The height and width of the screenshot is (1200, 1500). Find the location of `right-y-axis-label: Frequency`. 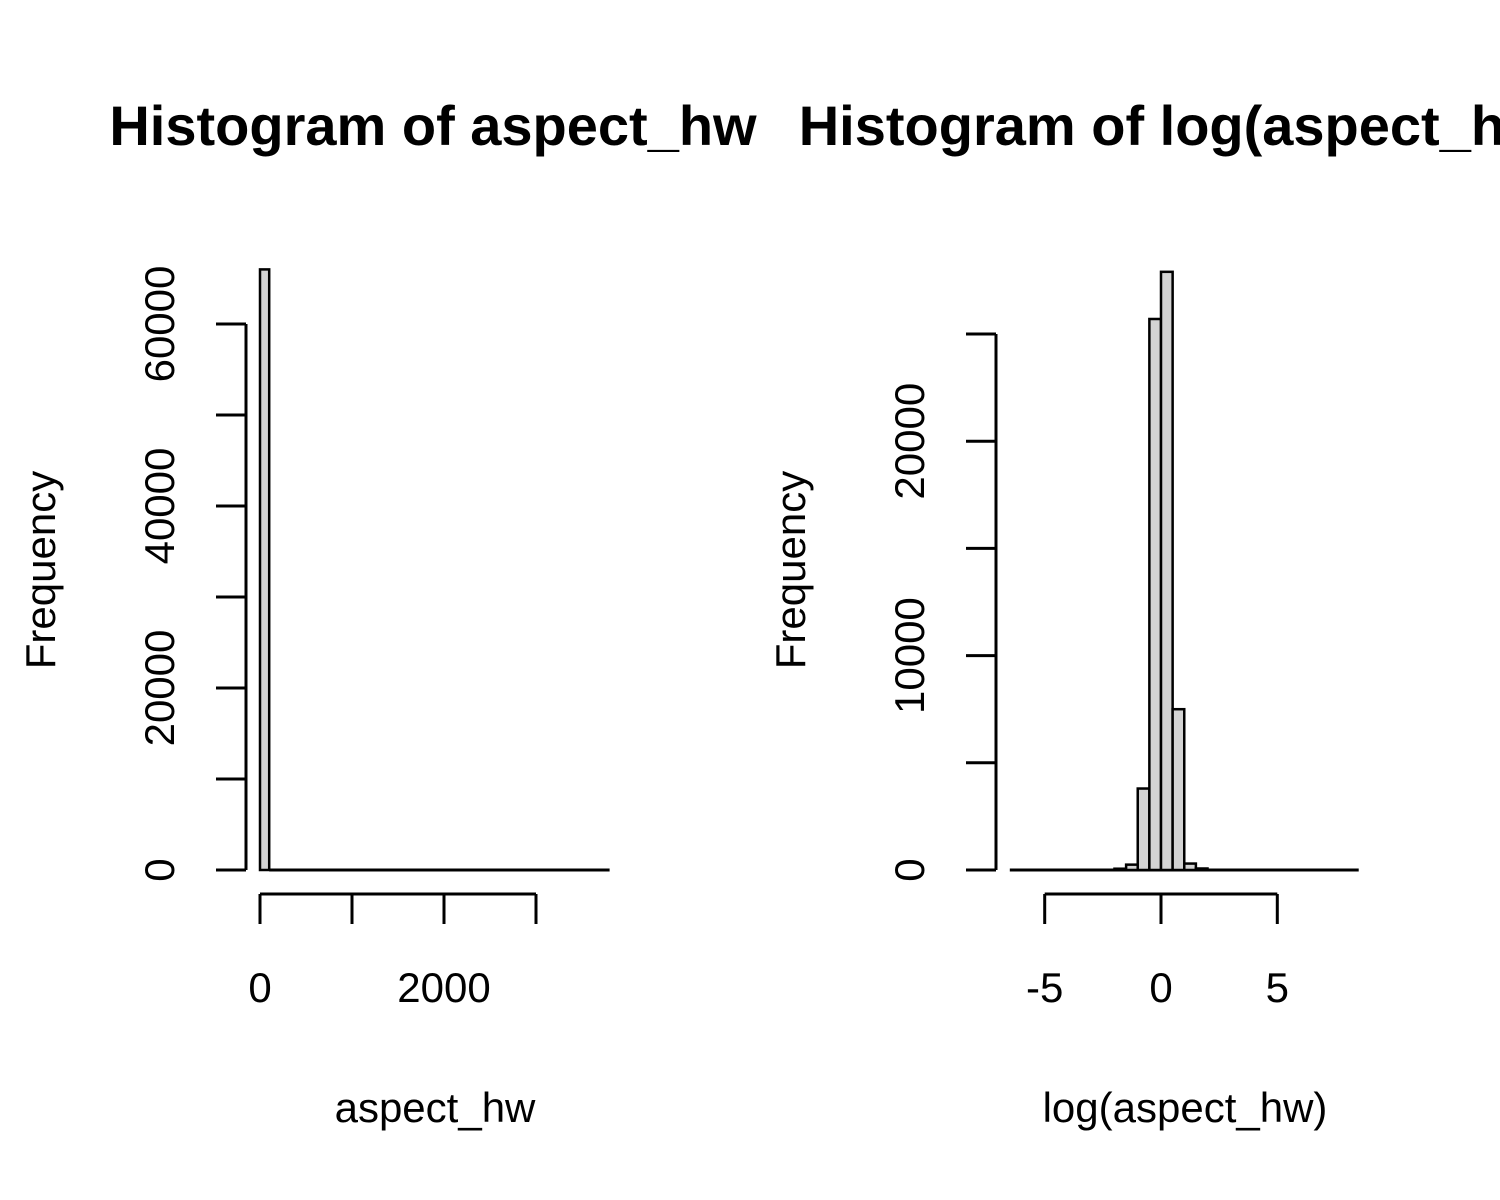

right-y-axis-label: Frequency is located at coordinates (790, 570).